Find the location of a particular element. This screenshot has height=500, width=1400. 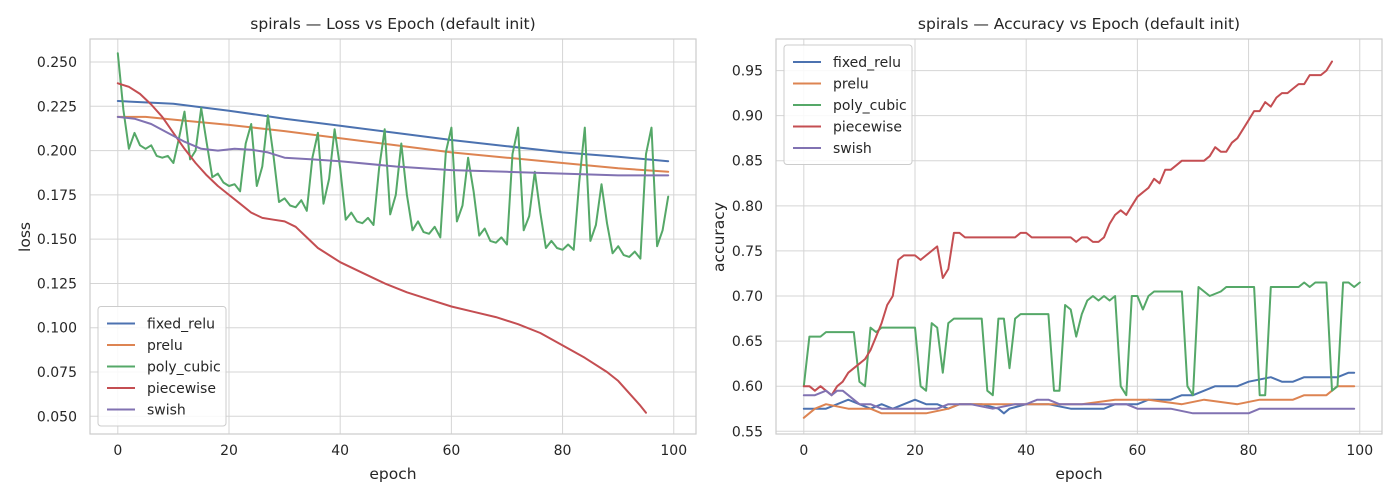

loss-chart-y-tick-label: 0.050 is located at coordinates (57, 417).